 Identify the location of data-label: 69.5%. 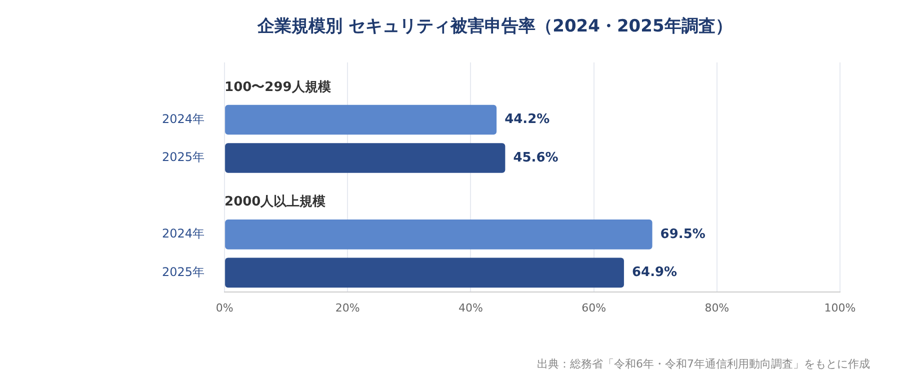
(683, 234).